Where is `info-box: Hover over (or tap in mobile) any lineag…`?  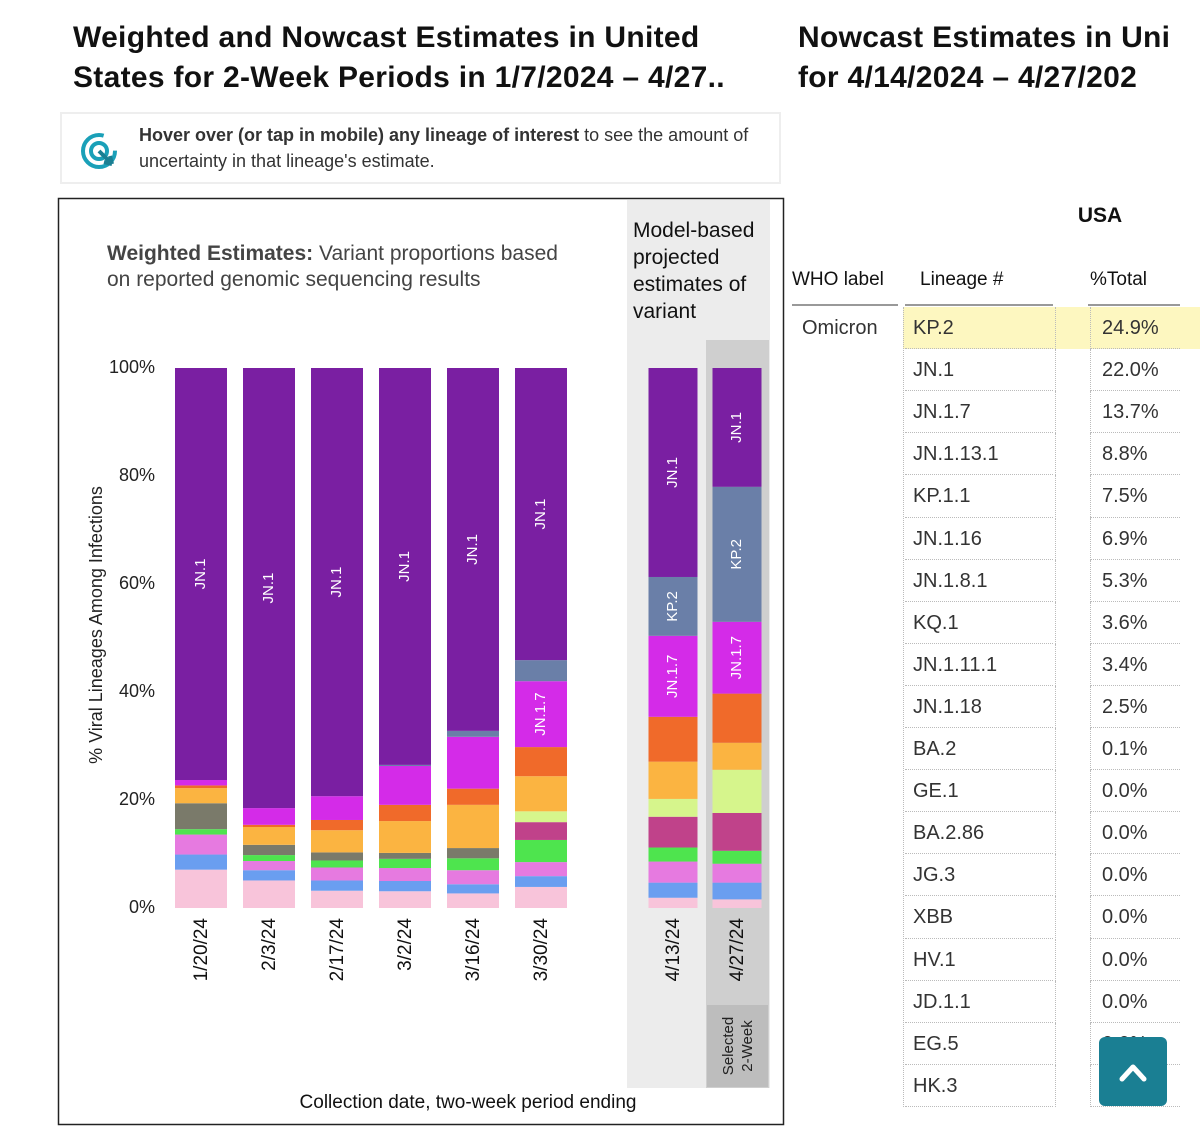
info-box: Hover over (or tap in mobile) any lineag… is located at coordinates (420, 148).